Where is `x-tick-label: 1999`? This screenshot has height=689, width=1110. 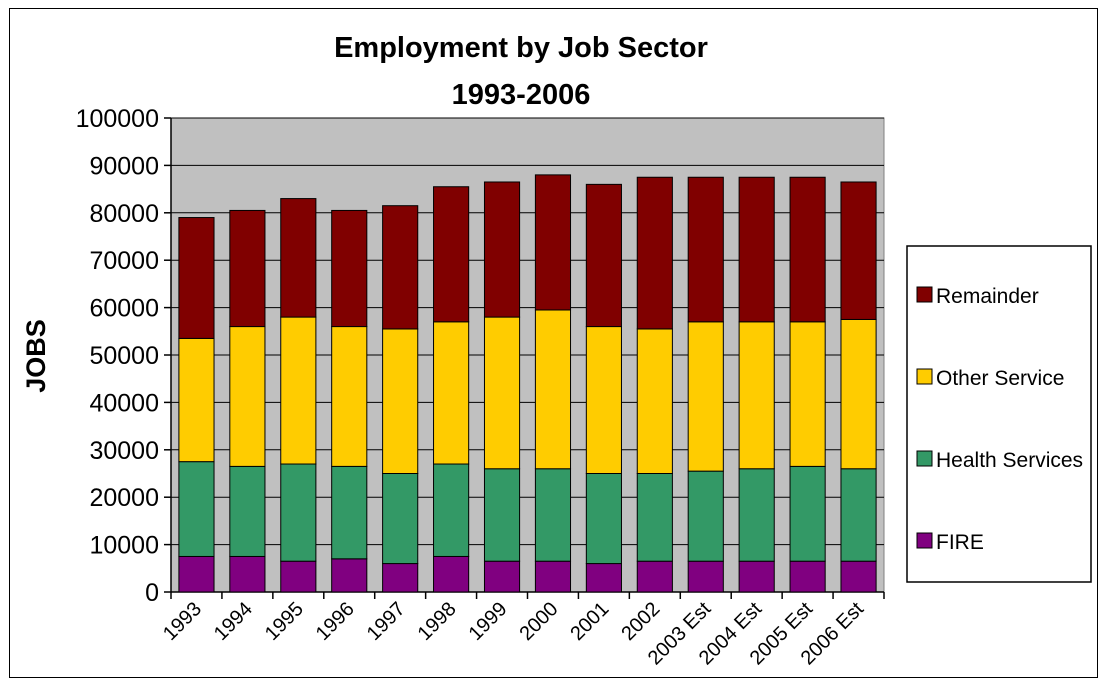 x-tick-label: 1999 is located at coordinates (488, 621).